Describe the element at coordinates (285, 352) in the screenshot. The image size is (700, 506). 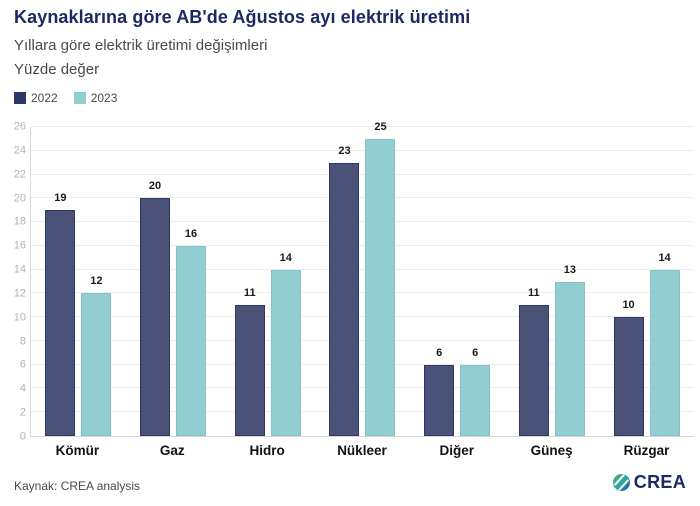
I see `bar-2023-Hidro` at that location.